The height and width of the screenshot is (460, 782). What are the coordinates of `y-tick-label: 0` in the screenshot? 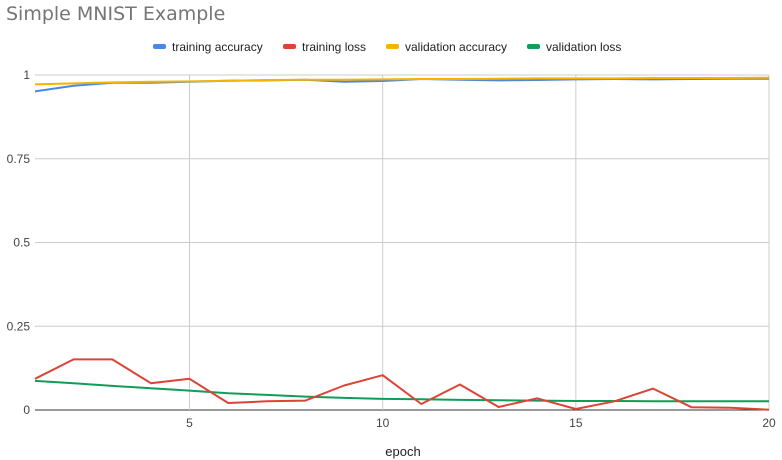 It's located at (26, 410).